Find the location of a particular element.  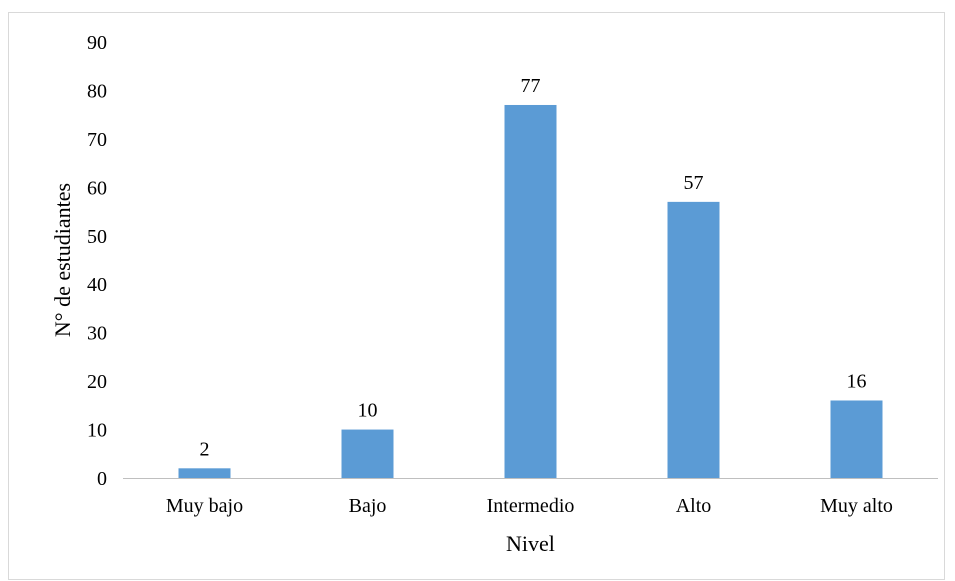

bar-bajo is located at coordinates (367, 453).